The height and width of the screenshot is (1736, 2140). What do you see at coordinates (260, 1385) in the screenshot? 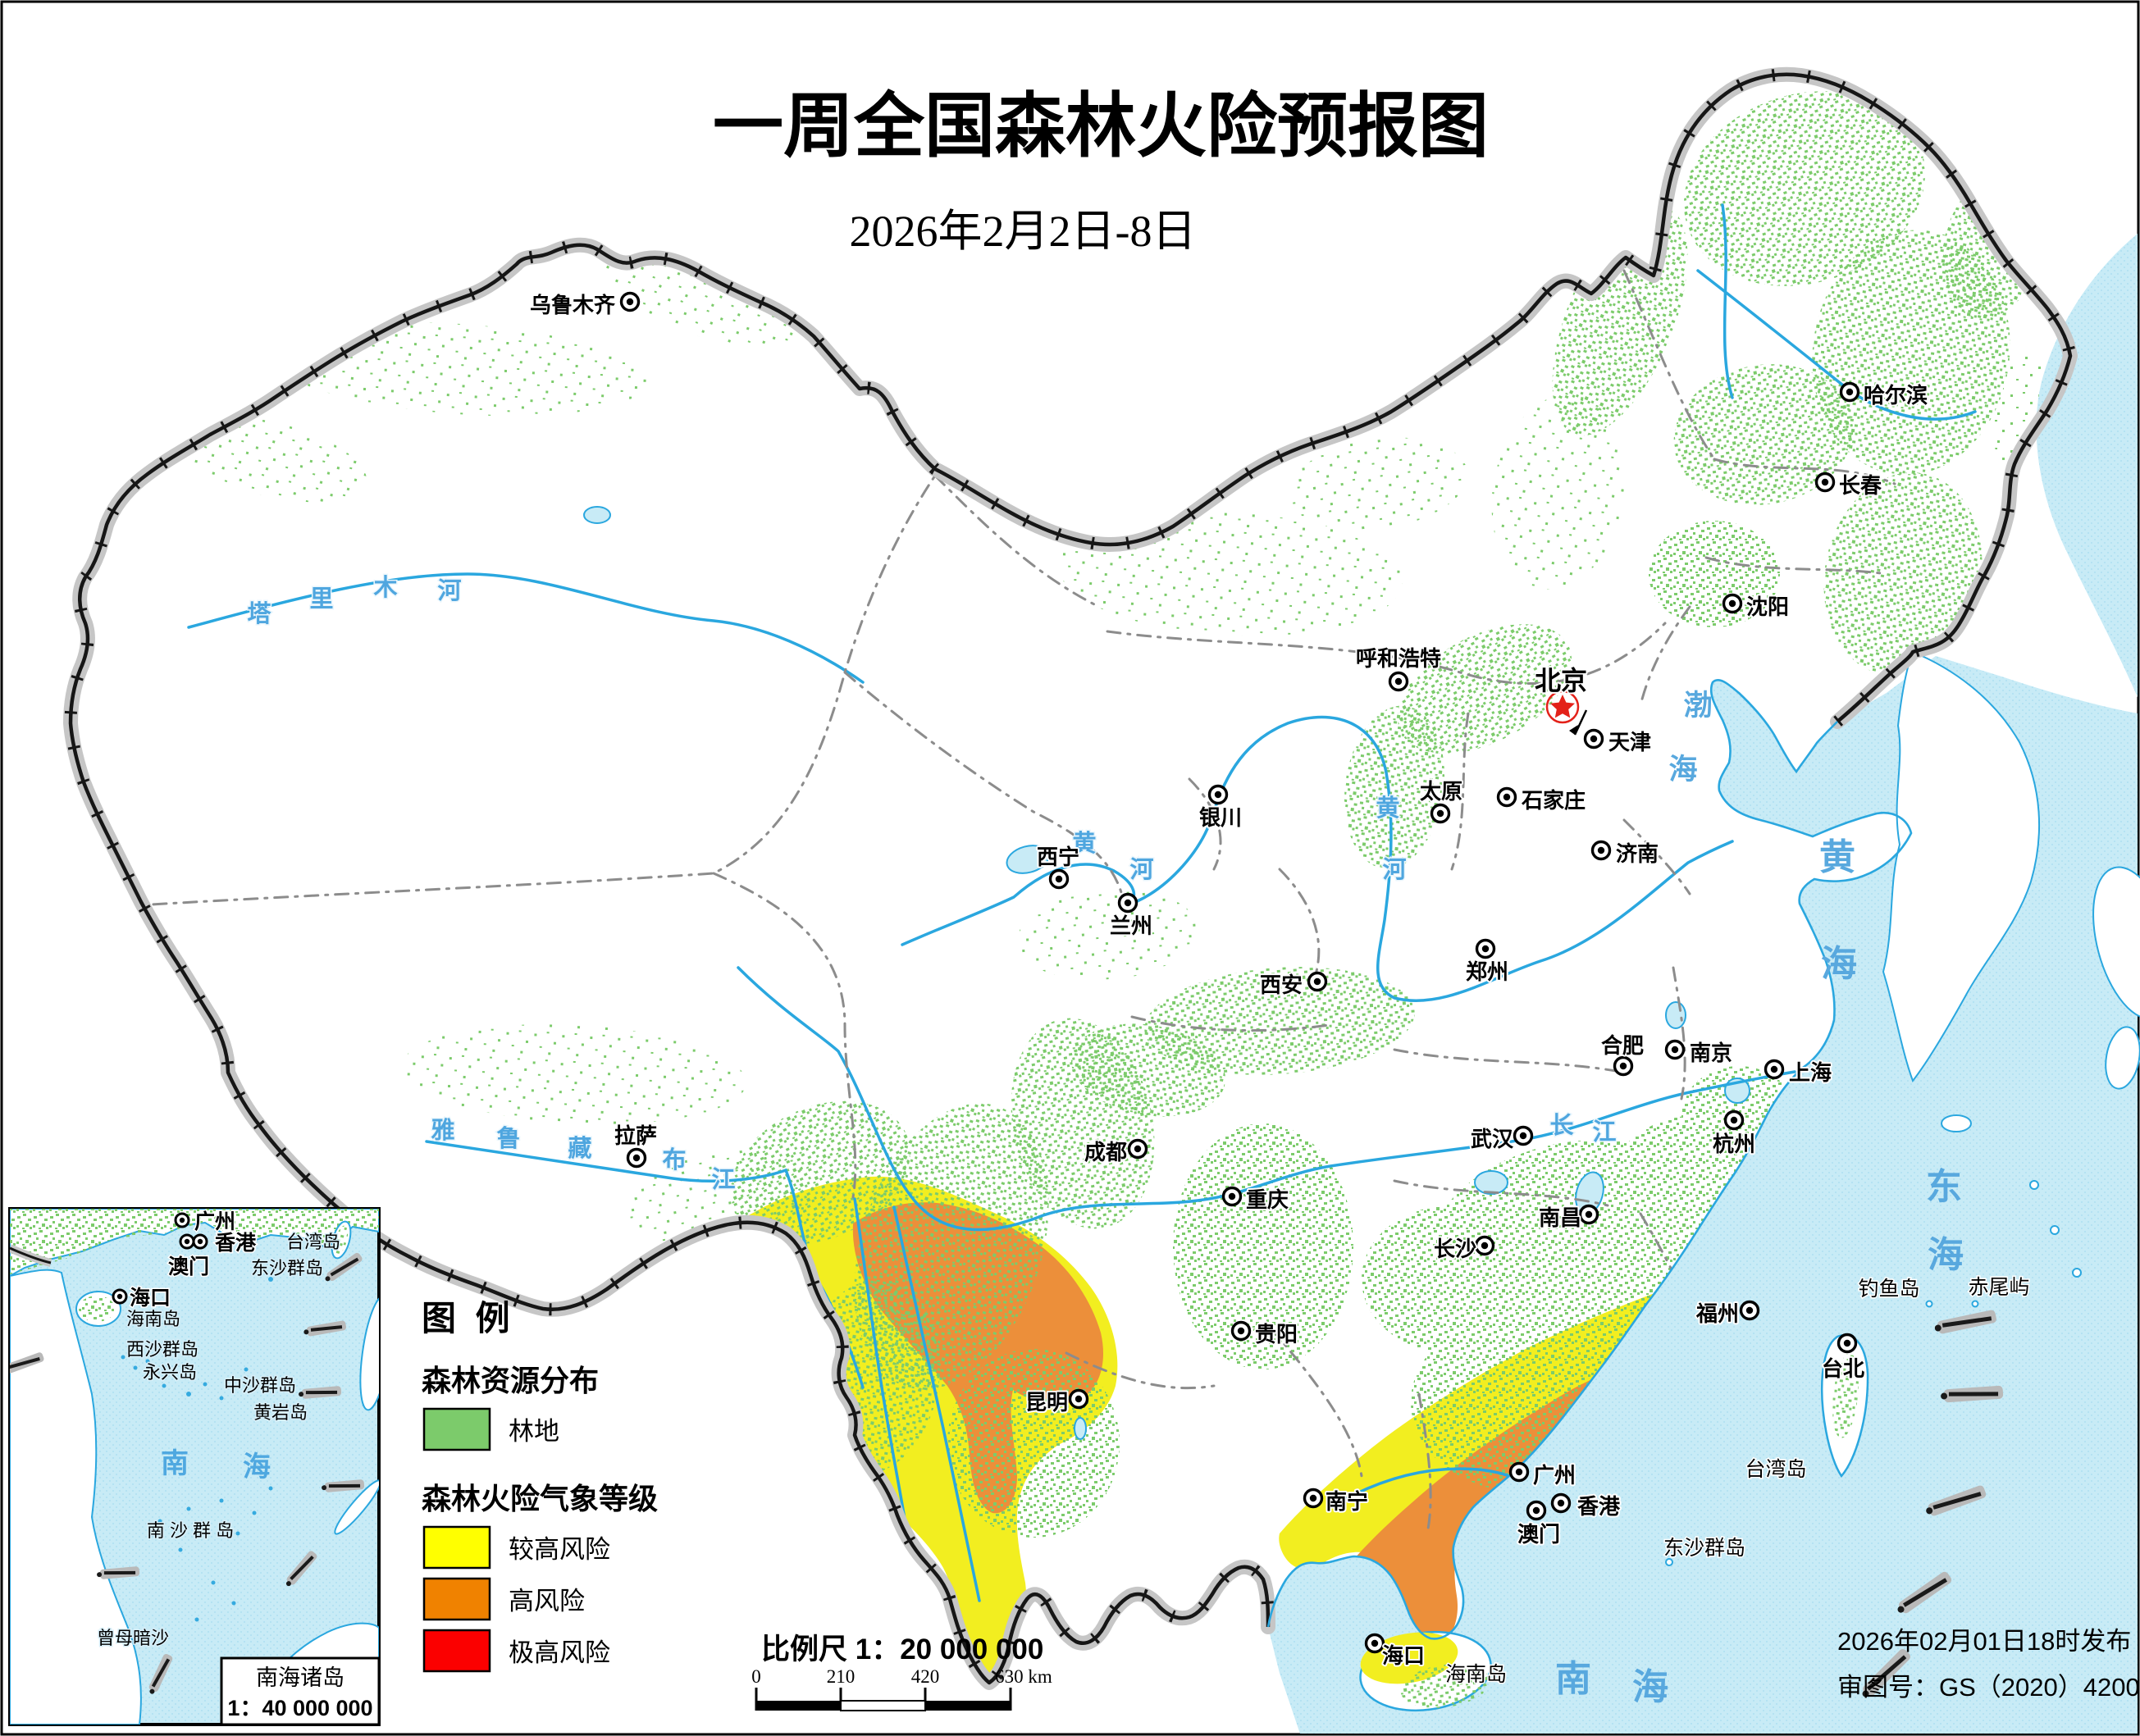
I see `inset-label-zhongsha: 中沙群岛` at bounding box center [260, 1385].